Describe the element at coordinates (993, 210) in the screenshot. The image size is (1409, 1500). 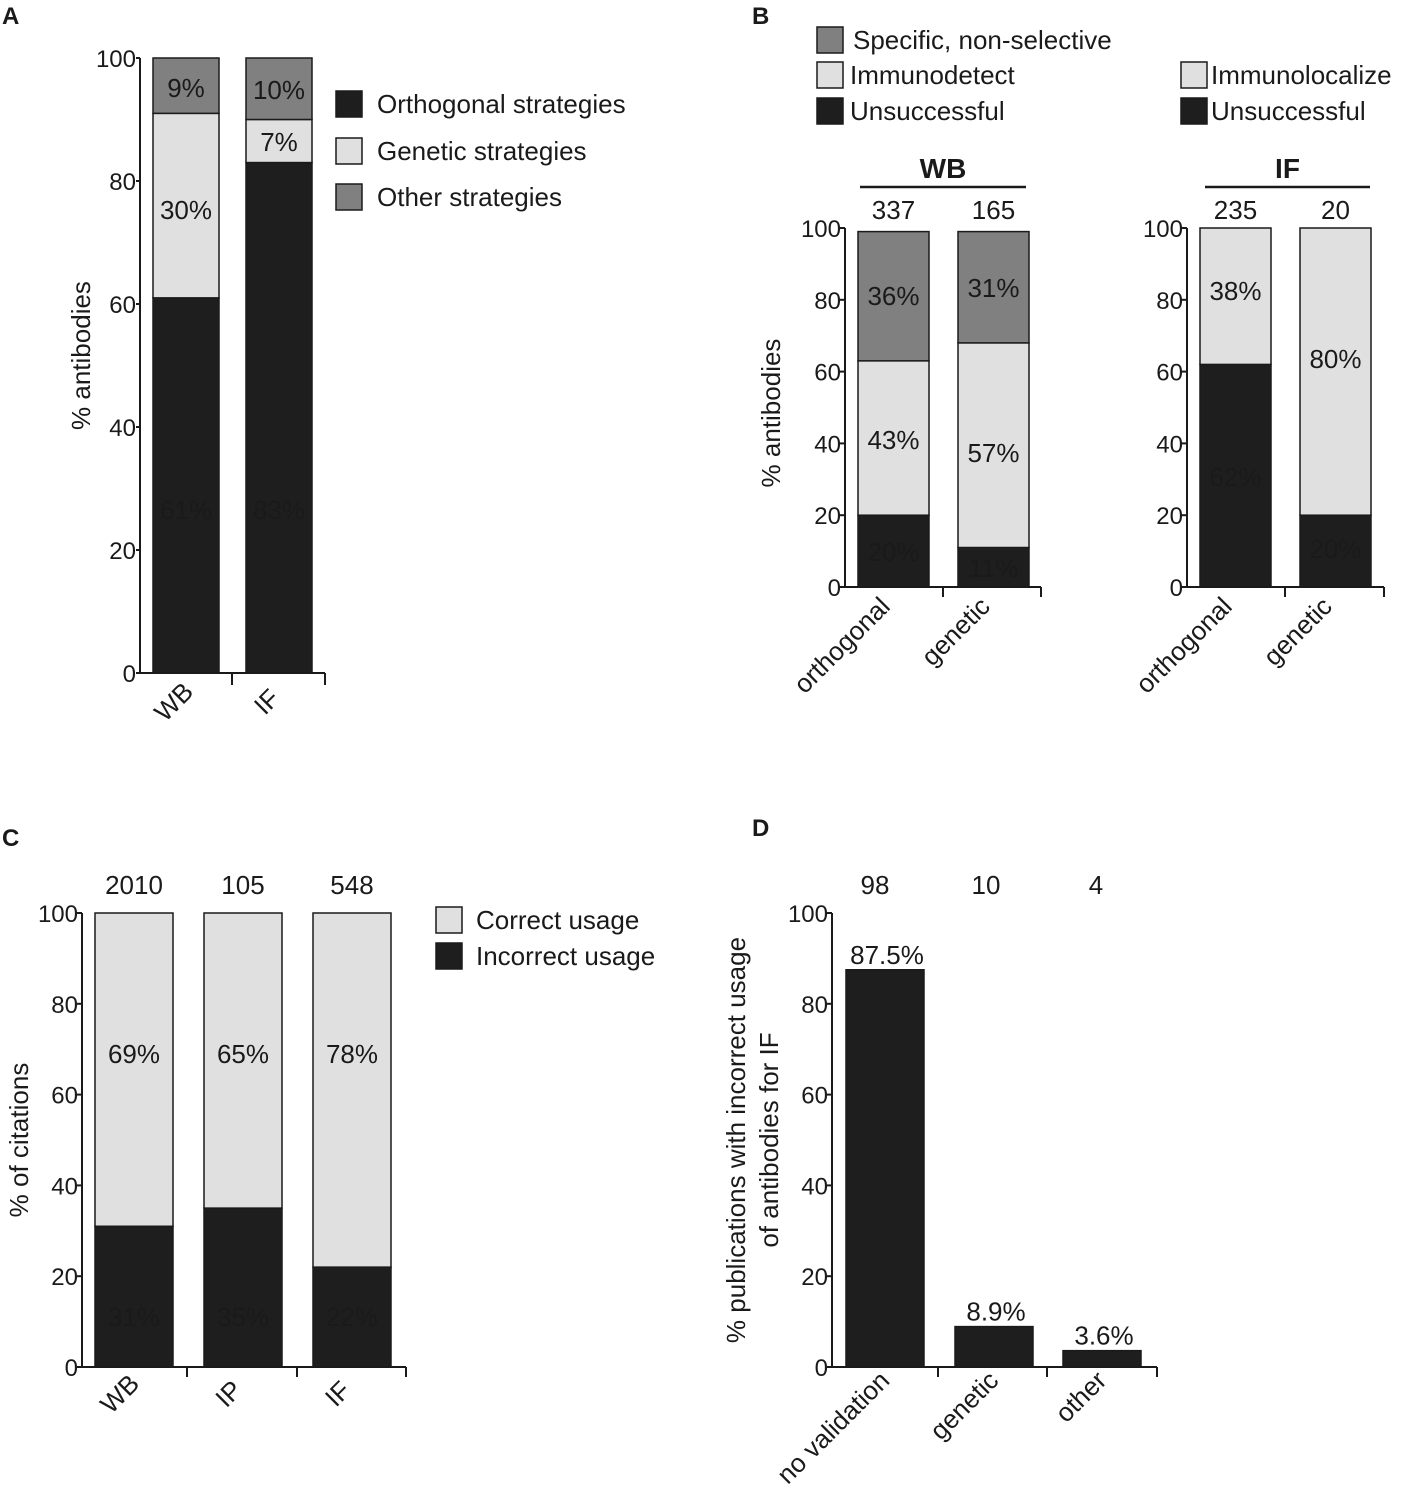
I see `count-label: 165` at that location.